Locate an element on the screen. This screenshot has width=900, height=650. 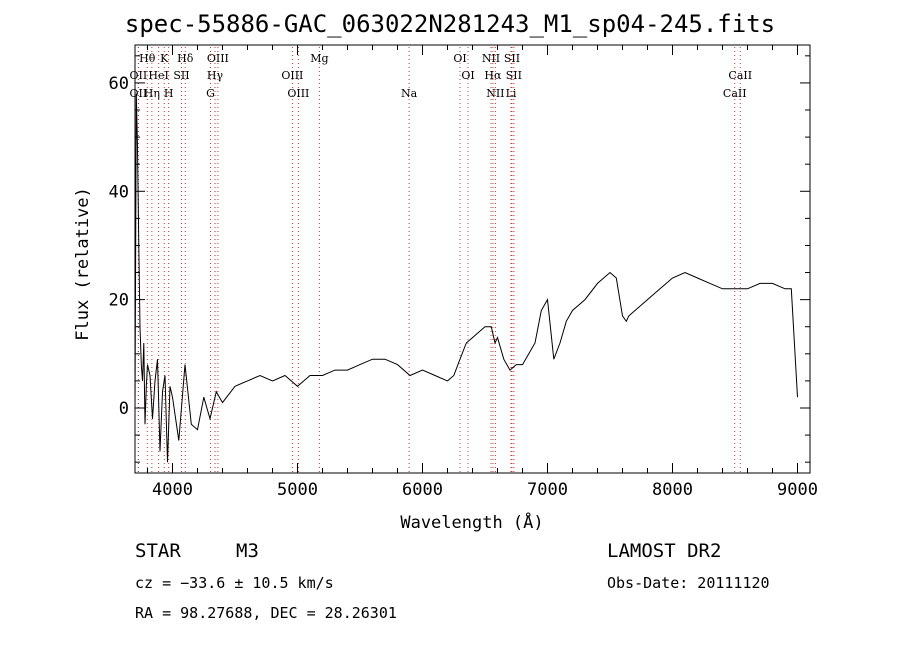
x-axis-label: Wavelength (Å) is located at coordinates (471, 522).